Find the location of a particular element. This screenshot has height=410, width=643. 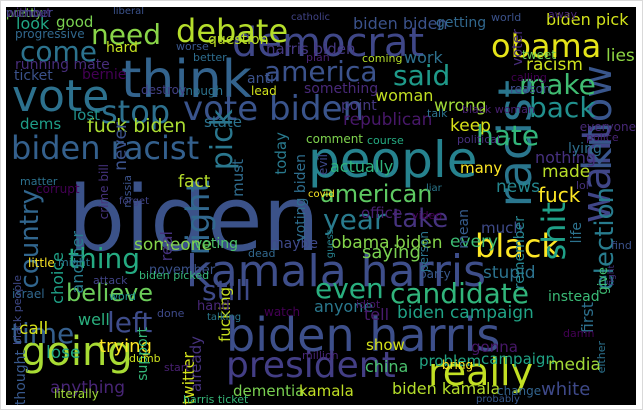

word-cloud-word: liberal is located at coordinates (129, 12).